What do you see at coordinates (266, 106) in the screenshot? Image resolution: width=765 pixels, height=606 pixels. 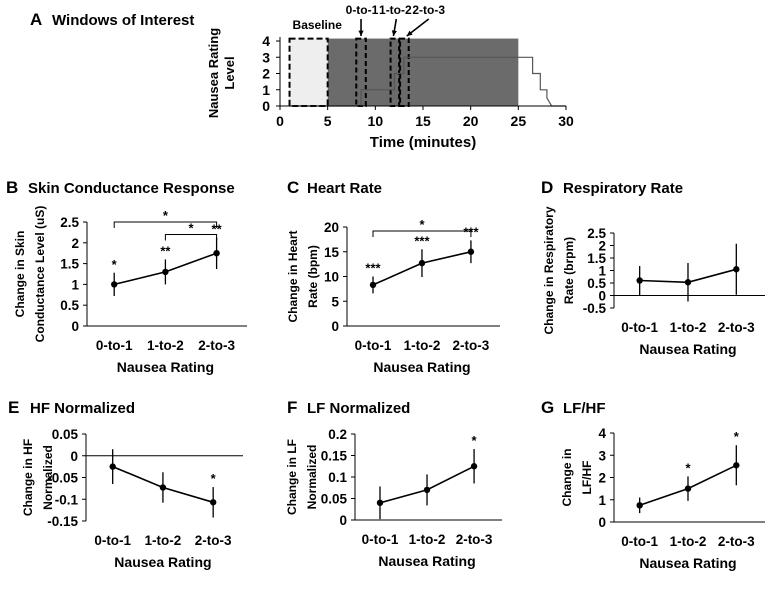 I see `panel-a-ytick-label: 0` at bounding box center [266, 106].